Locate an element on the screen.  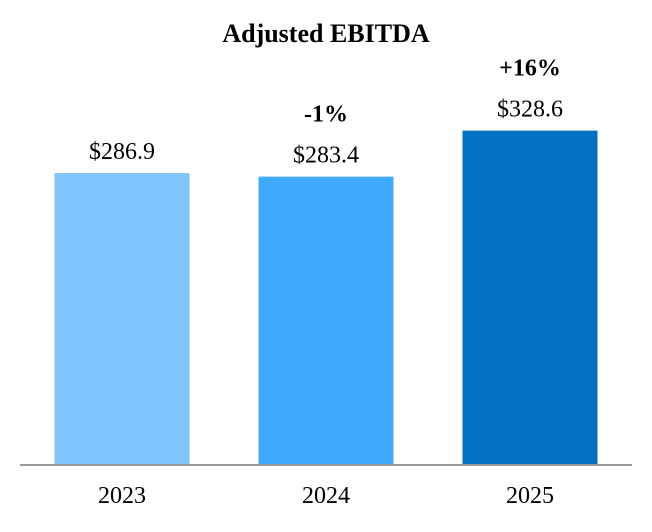
x-tick-label-2024: 2024 is located at coordinates (326, 496).